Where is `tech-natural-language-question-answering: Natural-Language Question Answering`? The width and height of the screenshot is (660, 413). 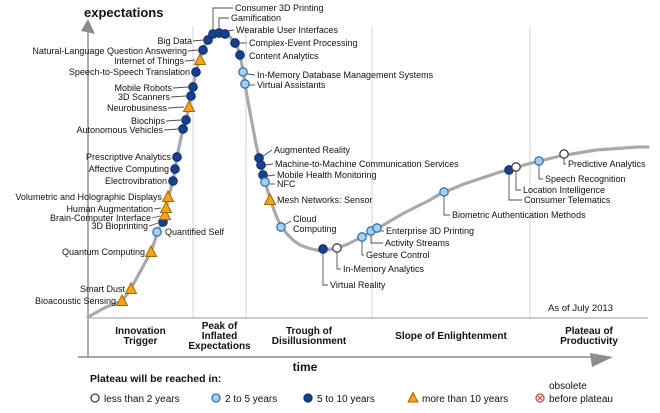
tech-natural-language-question-answering: Natural-Language Question Answering is located at coordinates (120, 50).